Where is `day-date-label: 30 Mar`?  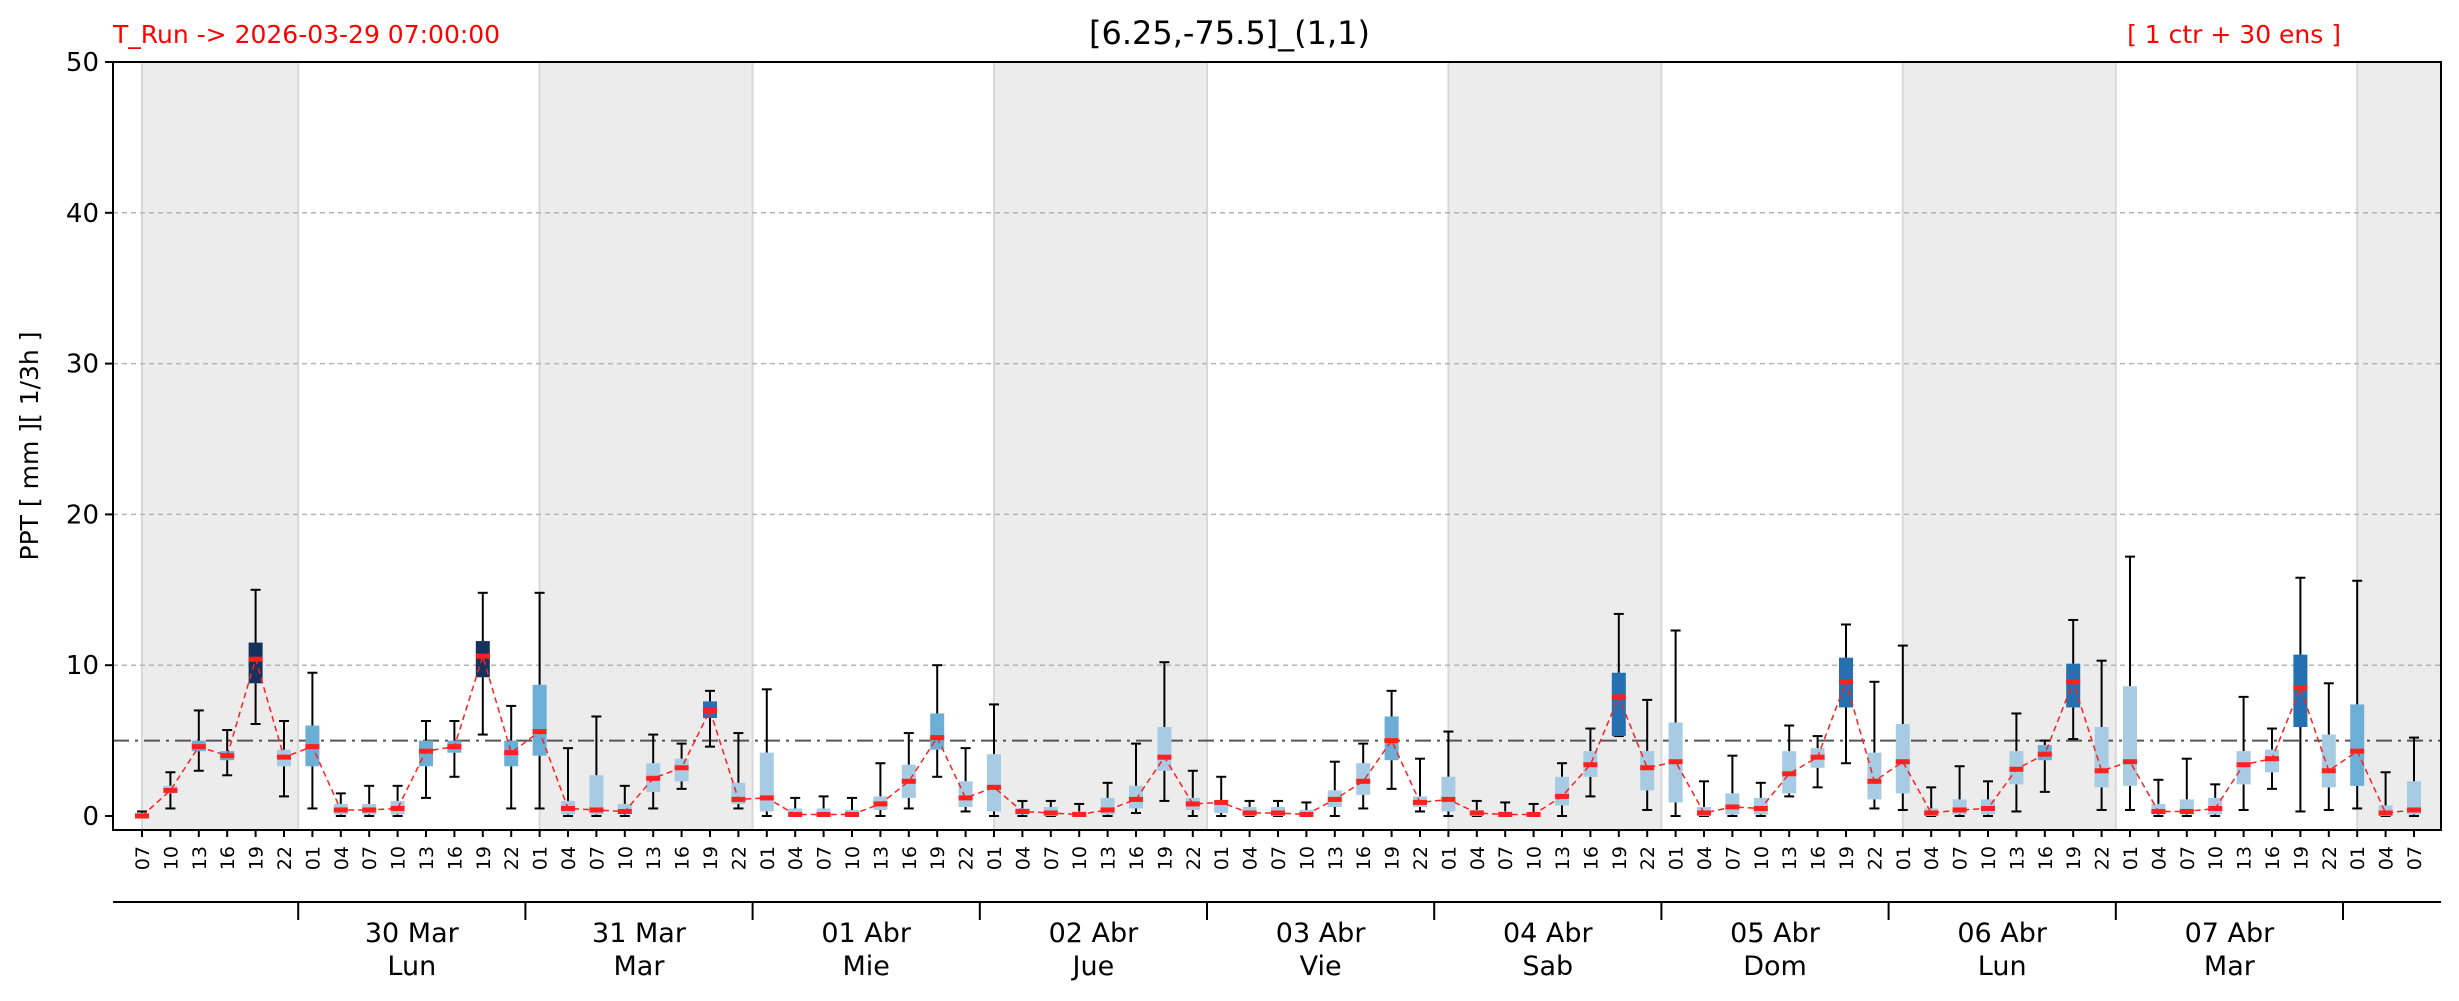
day-date-label: 30 Mar is located at coordinates (412, 933).